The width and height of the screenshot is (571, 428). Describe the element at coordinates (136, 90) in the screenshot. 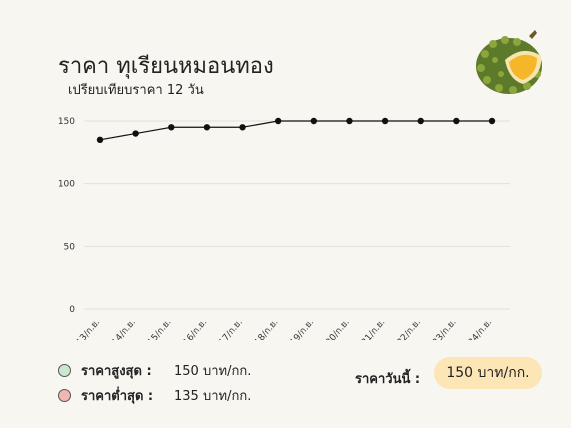

I see `chart-subtitle: เปรียบเทียบราคา 12 วัน` at that location.